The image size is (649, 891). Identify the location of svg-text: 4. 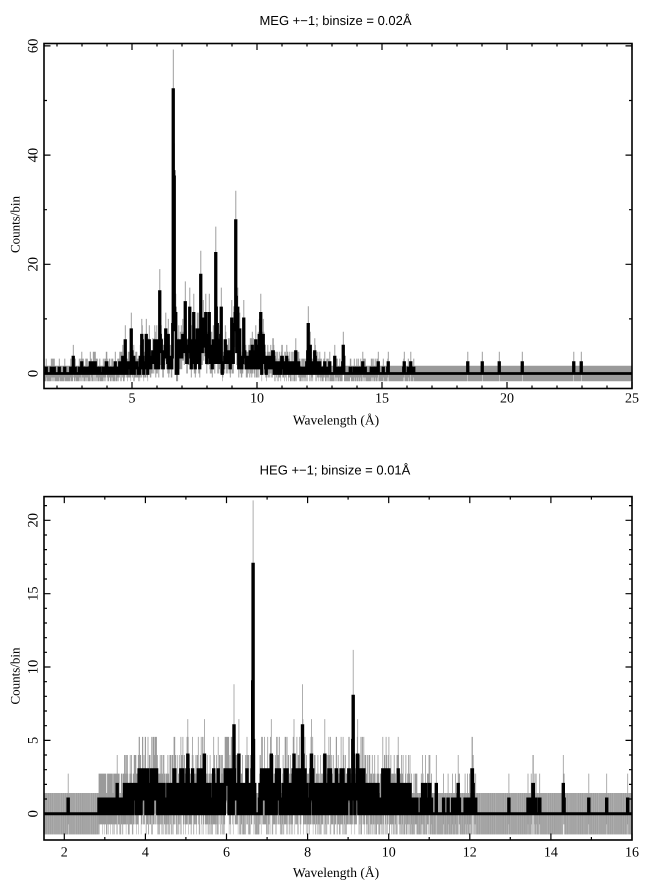
(145, 853).